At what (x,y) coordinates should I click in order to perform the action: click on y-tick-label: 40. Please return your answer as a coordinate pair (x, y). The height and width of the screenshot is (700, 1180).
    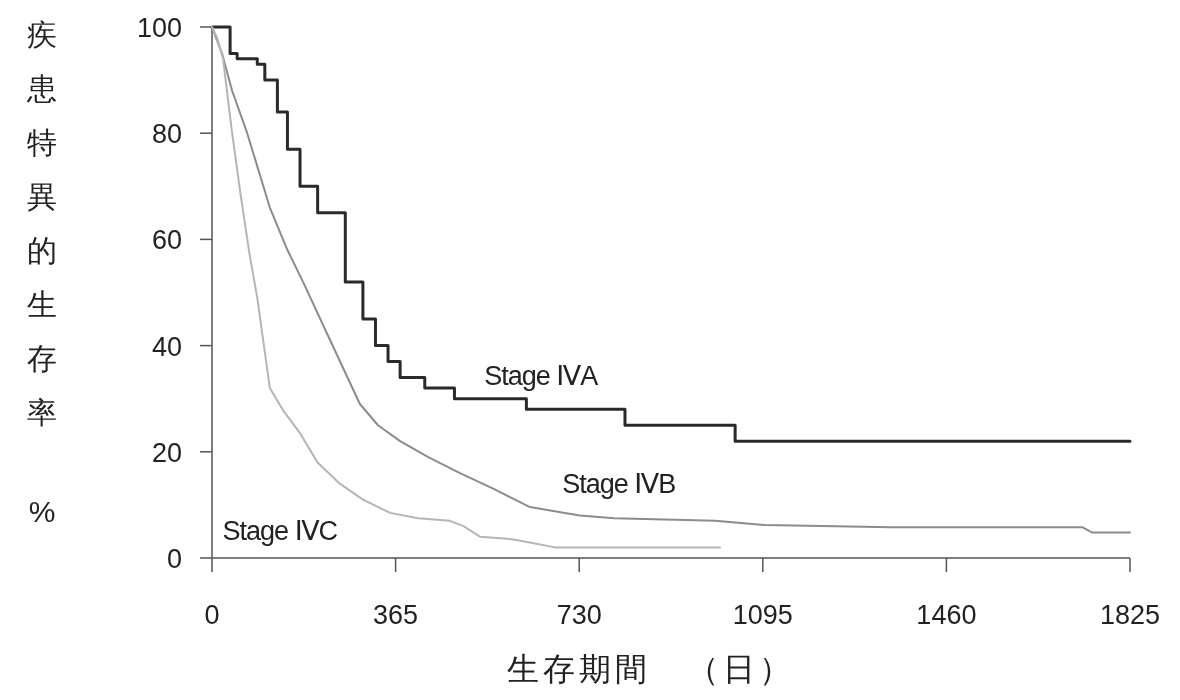
    Looking at the image, I should click on (166, 346).